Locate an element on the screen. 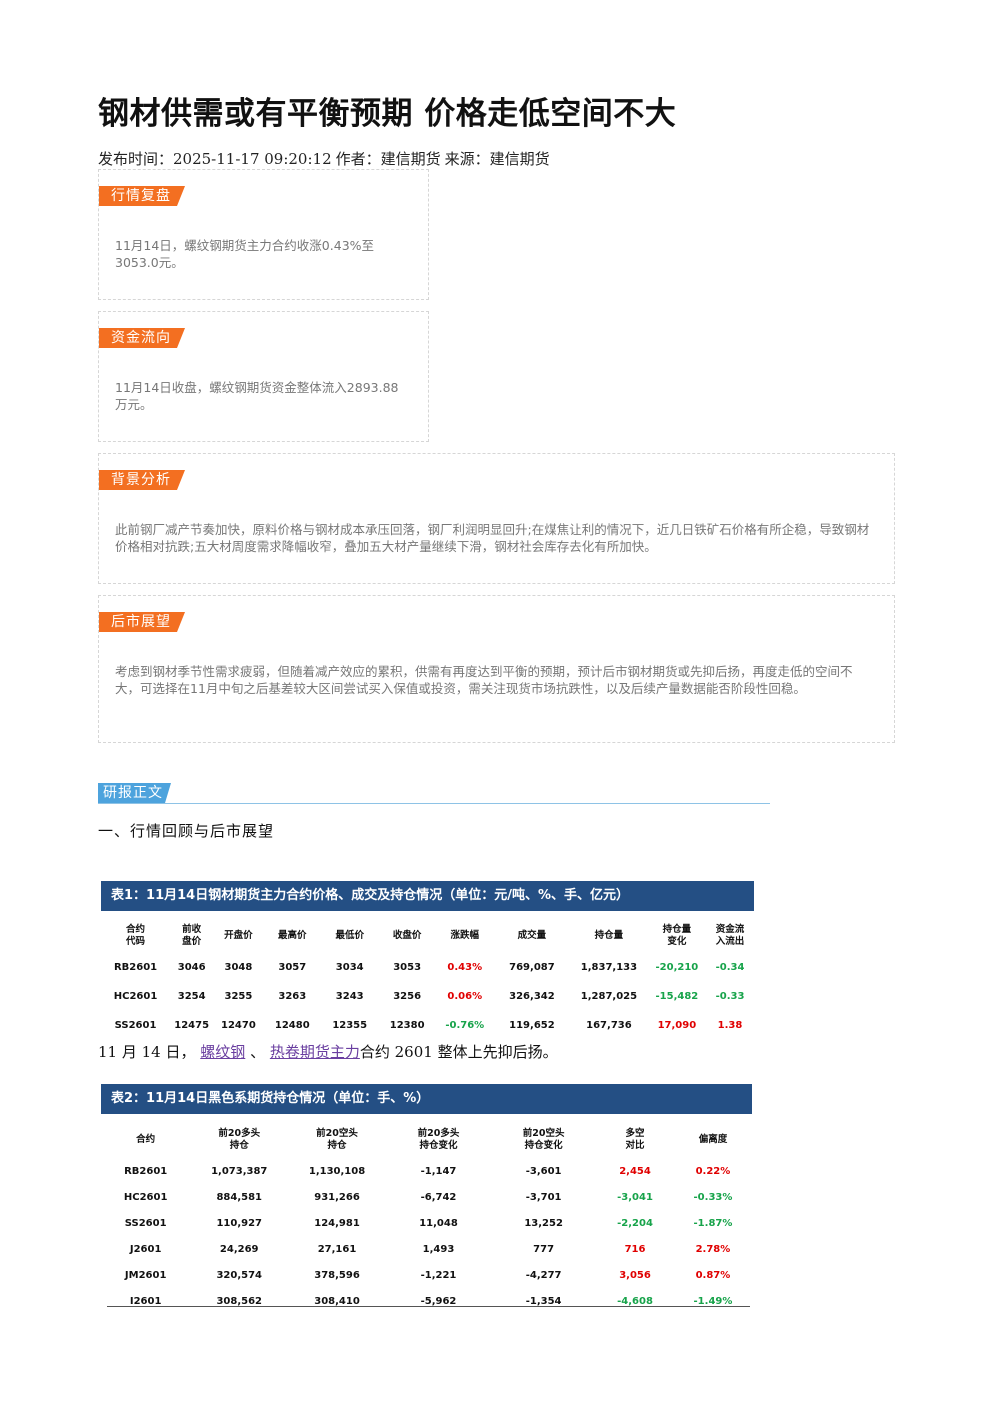  table-cell: 12355 is located at coordinates (350, 1025).